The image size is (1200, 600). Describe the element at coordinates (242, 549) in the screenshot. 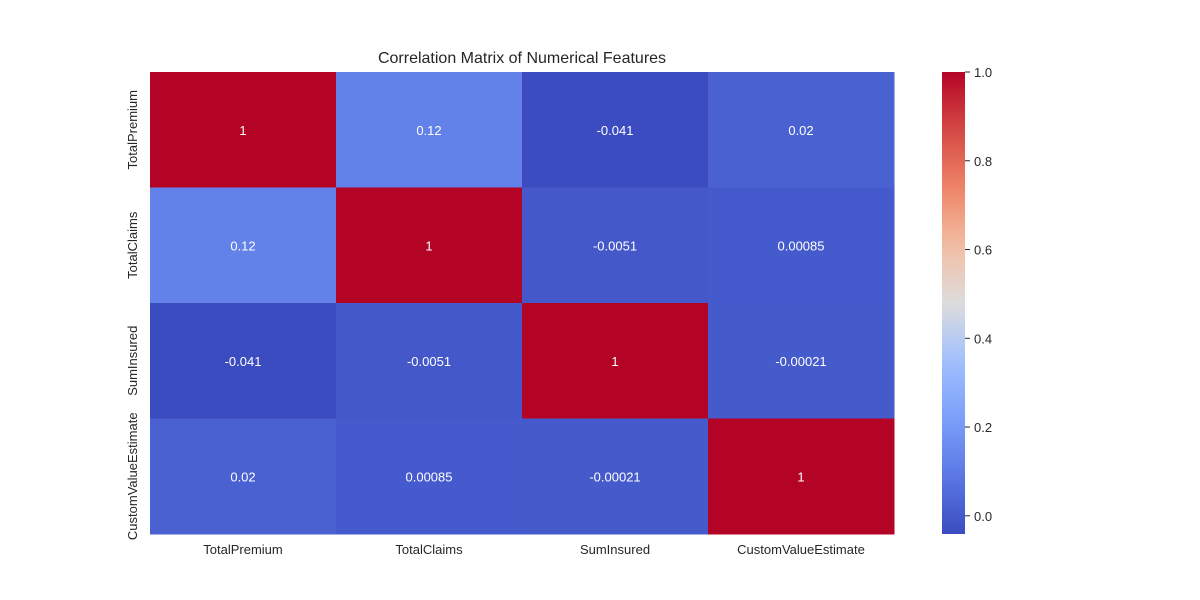

I see `x-tick-label-0: TotalPremium` at that location.